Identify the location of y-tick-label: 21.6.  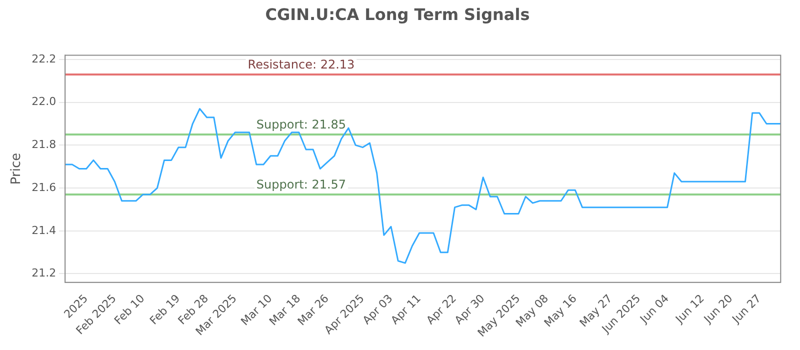
(44, 187).